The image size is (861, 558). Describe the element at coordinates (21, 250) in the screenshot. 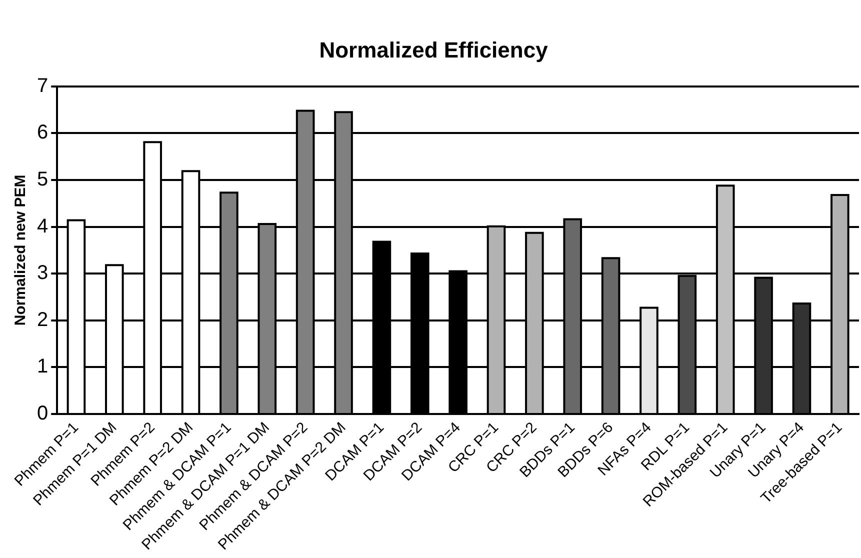

I see `y-axis-title: Normalized new PEM` at that location.